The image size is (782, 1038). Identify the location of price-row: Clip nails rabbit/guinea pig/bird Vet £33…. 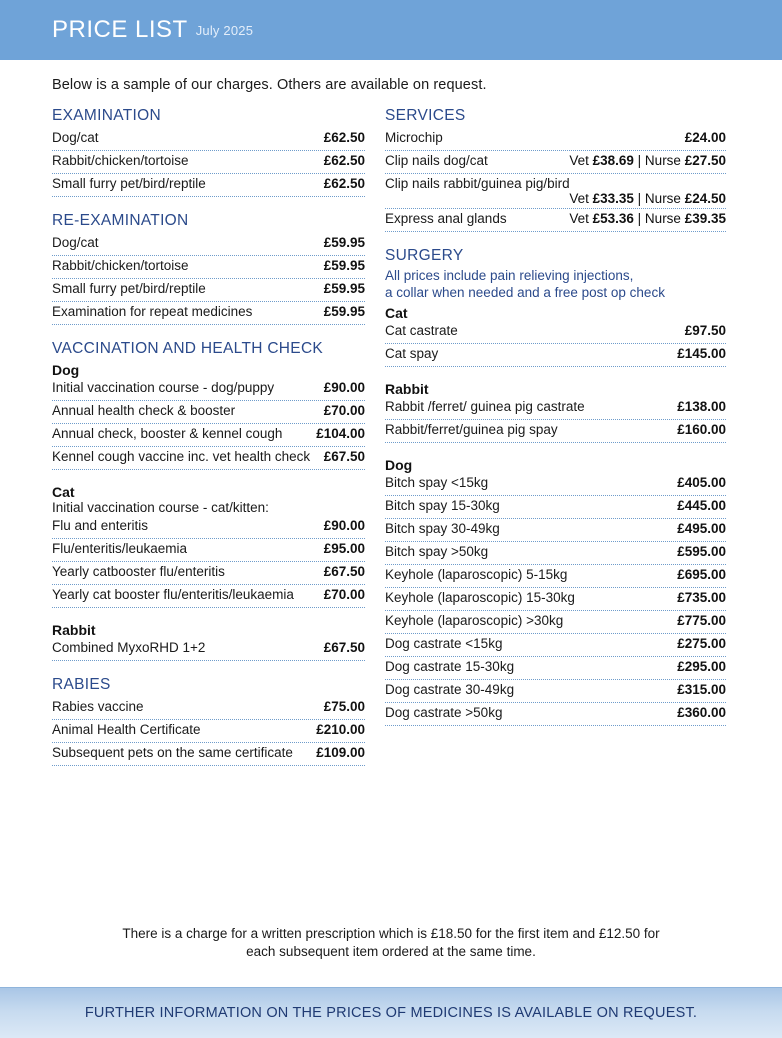
(555, 191).